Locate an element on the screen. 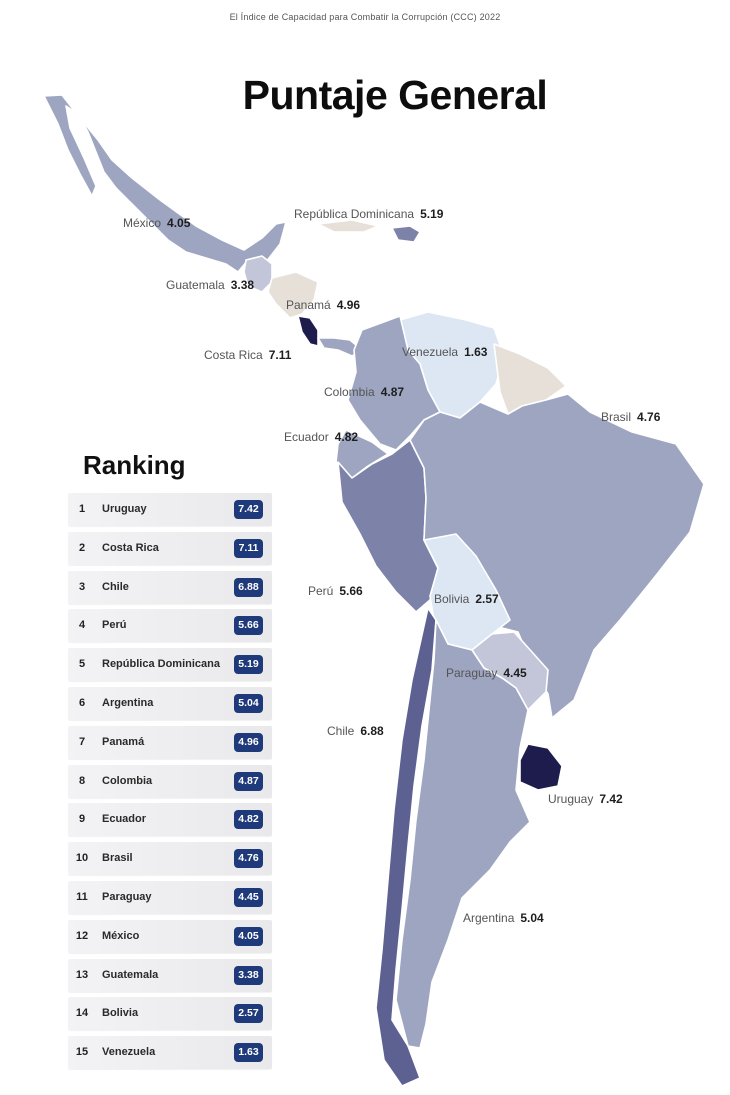  ranking-score-badge: 3.38 is located at coordinates (248, 975).